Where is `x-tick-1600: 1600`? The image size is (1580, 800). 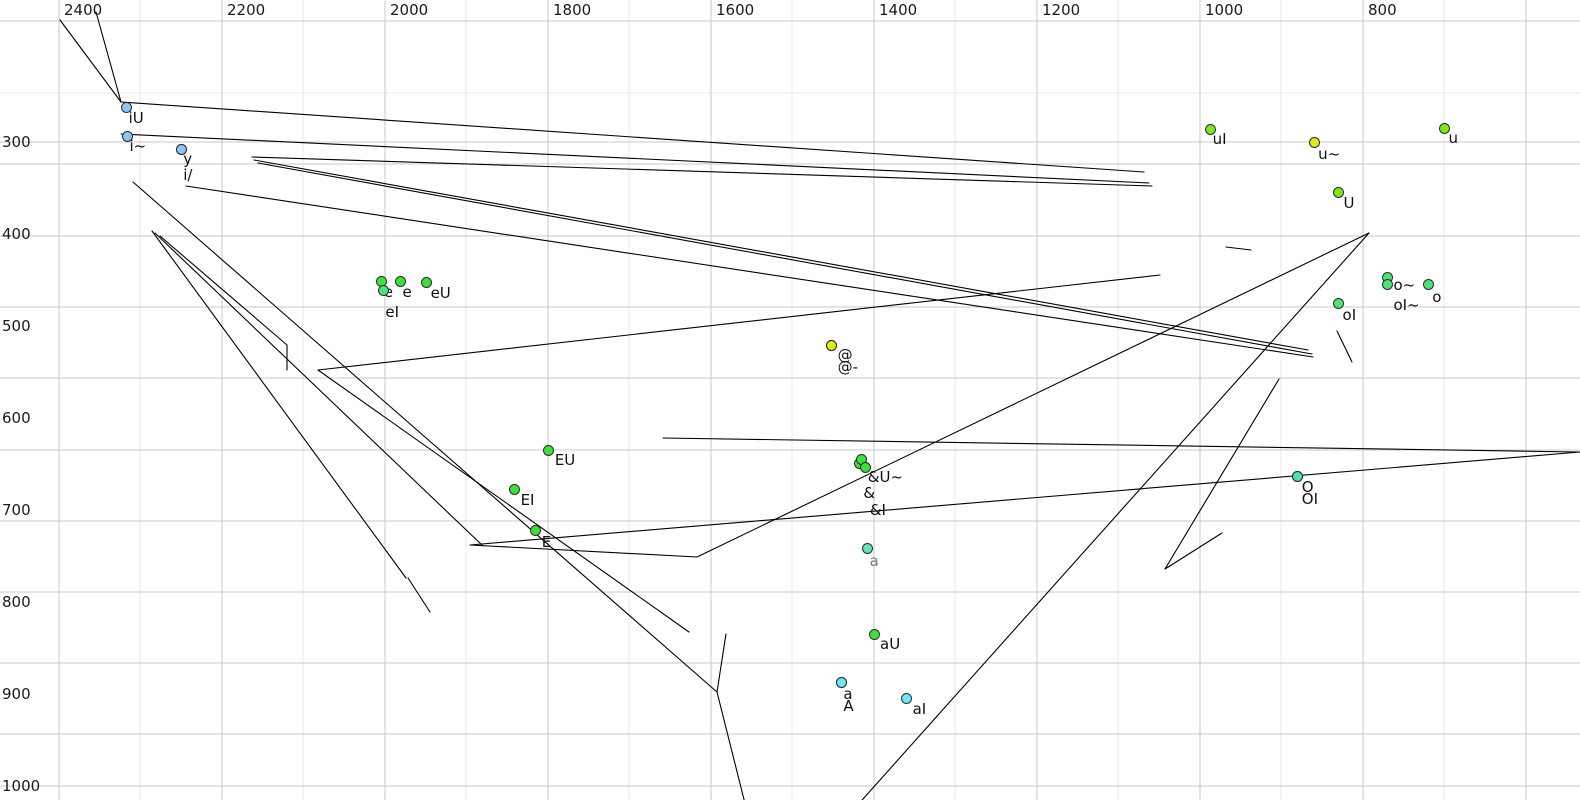 x-tick-1600: 1600 is located at coordinates (735, 10).